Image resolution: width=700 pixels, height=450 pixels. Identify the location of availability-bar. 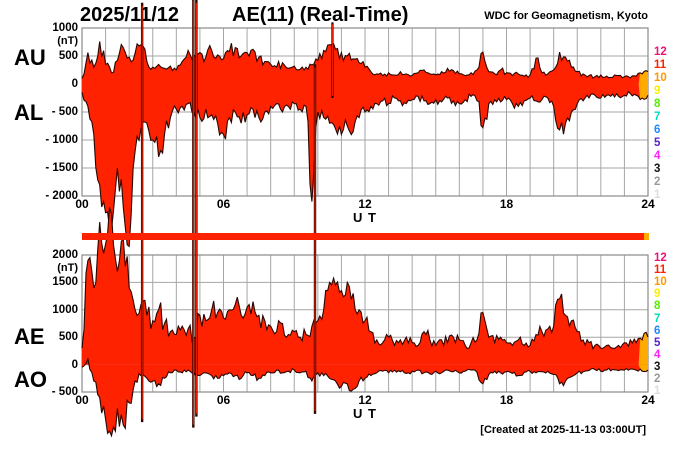
(365, 236).